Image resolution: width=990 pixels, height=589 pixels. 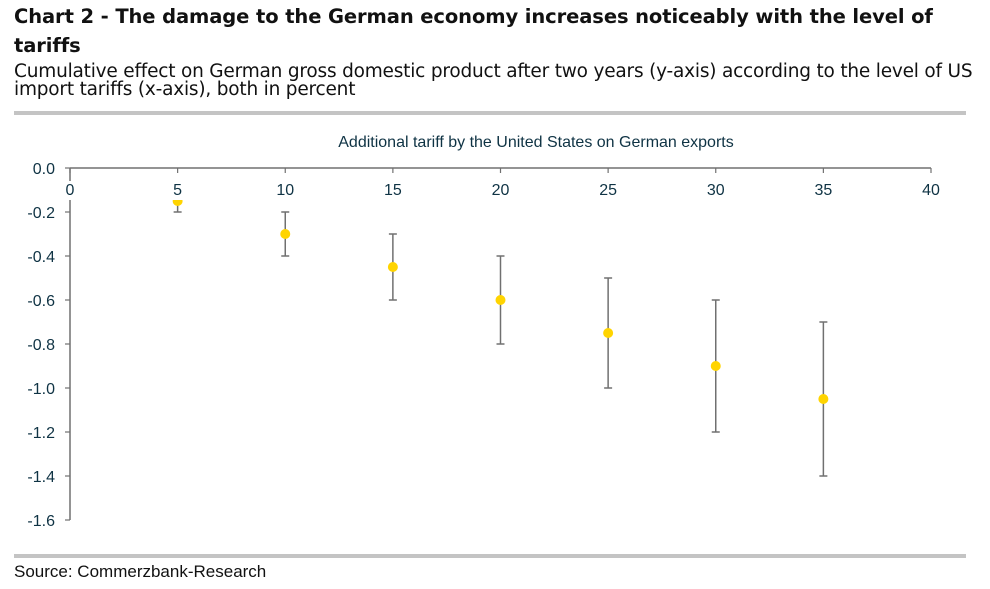 I want to click on x-tick-labels: 0 5 10 15 20 25 30 35 40, so click(x=502, y=190).